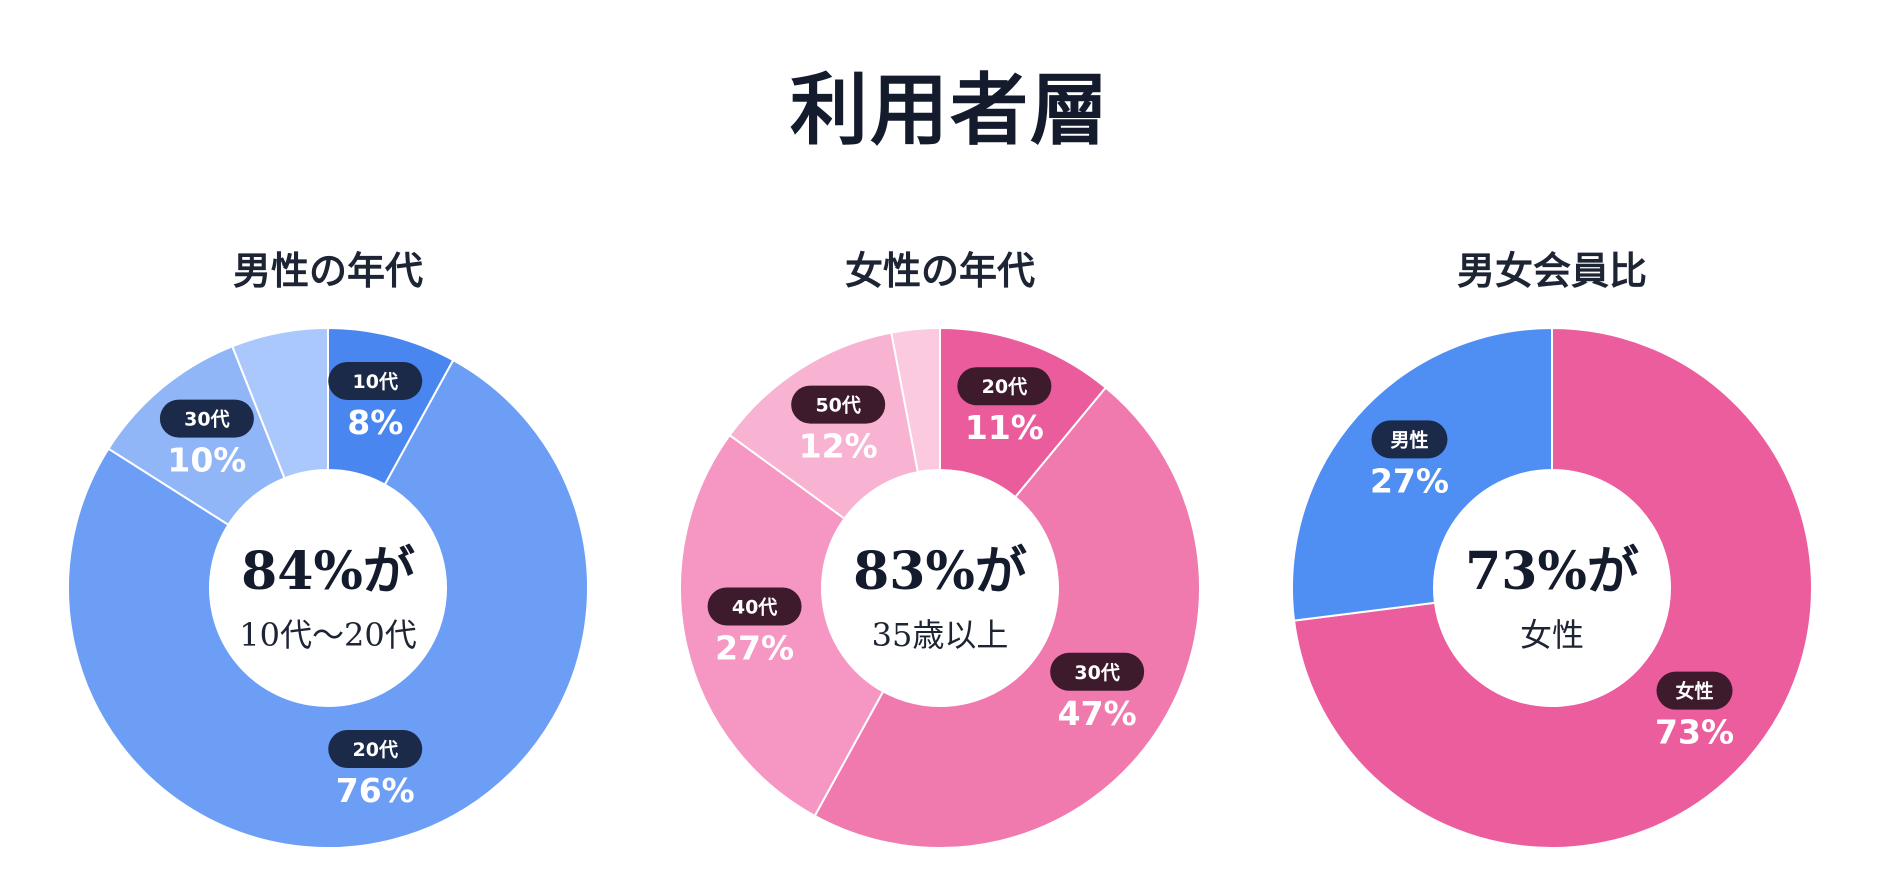 Image resolution: width=1900 pixels, height=889 pixels. I want to click on center-label: 10代〜20代, so click(327, 635).